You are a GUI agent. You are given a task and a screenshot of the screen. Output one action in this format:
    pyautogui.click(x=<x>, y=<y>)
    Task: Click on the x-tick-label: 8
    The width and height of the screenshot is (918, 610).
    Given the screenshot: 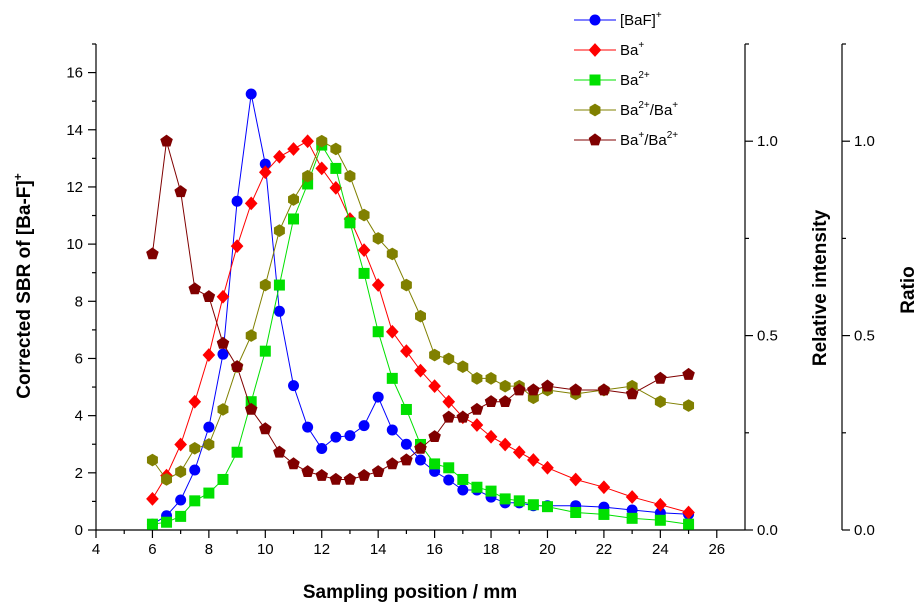 What is the action you would take?
    pyautogui.click(x=209, y=549)
    